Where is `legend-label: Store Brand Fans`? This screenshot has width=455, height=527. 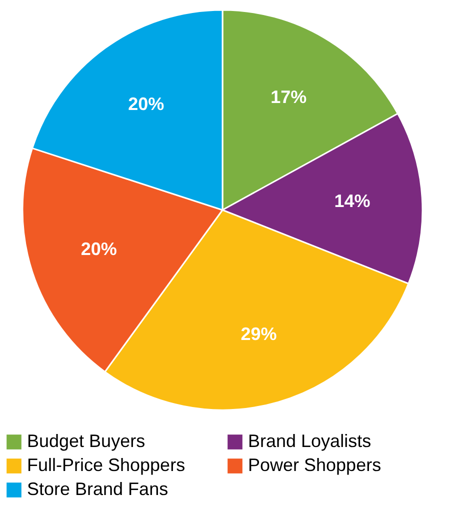
legend-label: Store Brand Fans is located at coordinates (97, 489).